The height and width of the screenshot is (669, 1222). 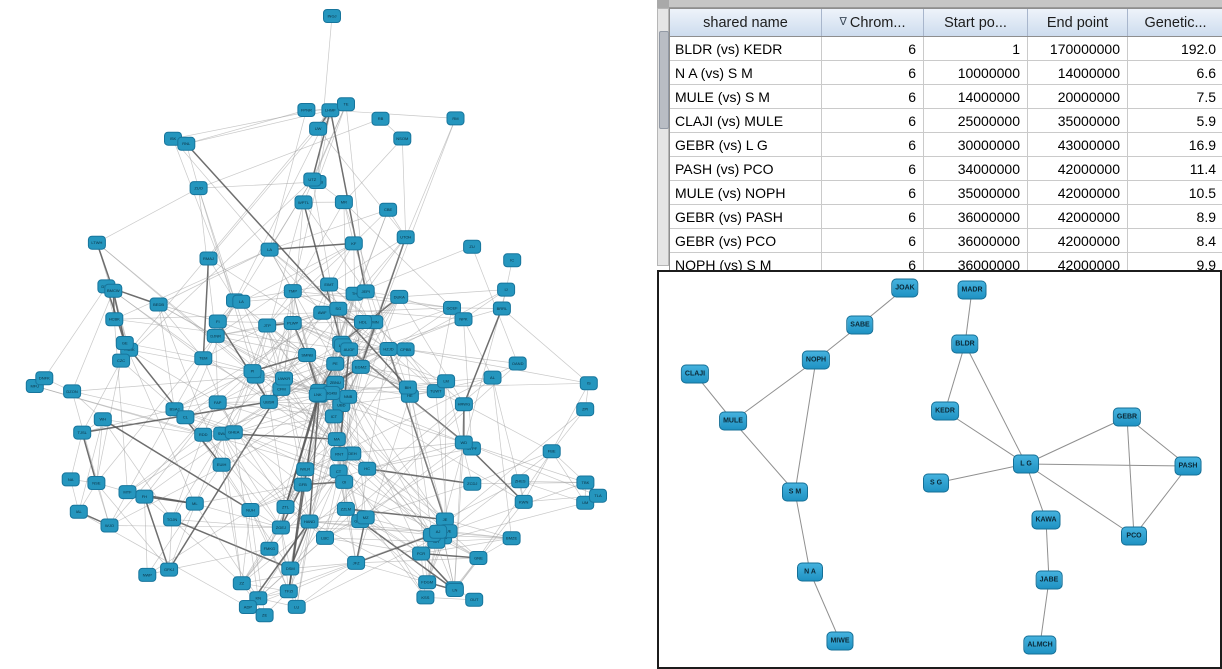 What do you see at coordinates (336, 439) in the screenshot?
I see `network-node: MA` at bounding box center [336, 439].